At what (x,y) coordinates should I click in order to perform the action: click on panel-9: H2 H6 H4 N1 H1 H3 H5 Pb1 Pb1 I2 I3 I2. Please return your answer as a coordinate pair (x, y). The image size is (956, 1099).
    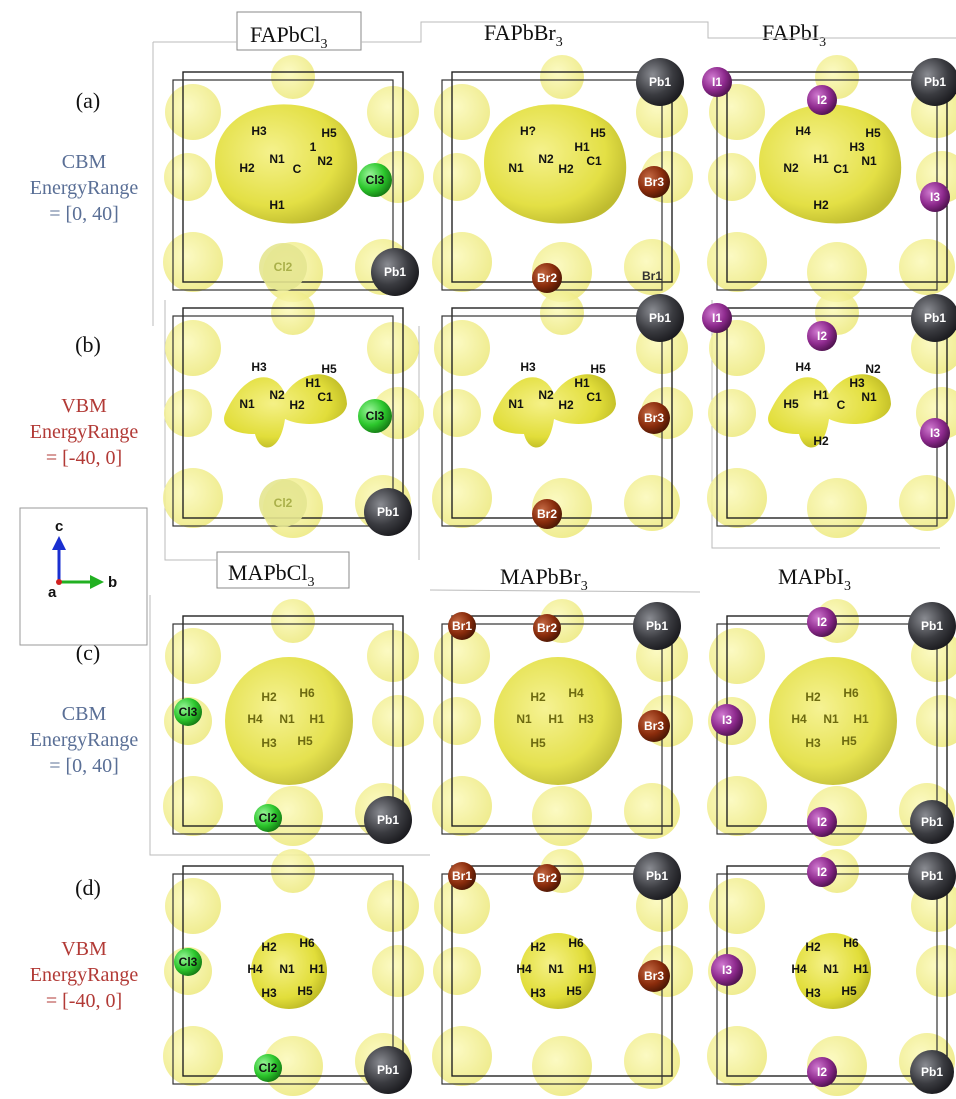
    Looking at the image, I should click on (831, 722).